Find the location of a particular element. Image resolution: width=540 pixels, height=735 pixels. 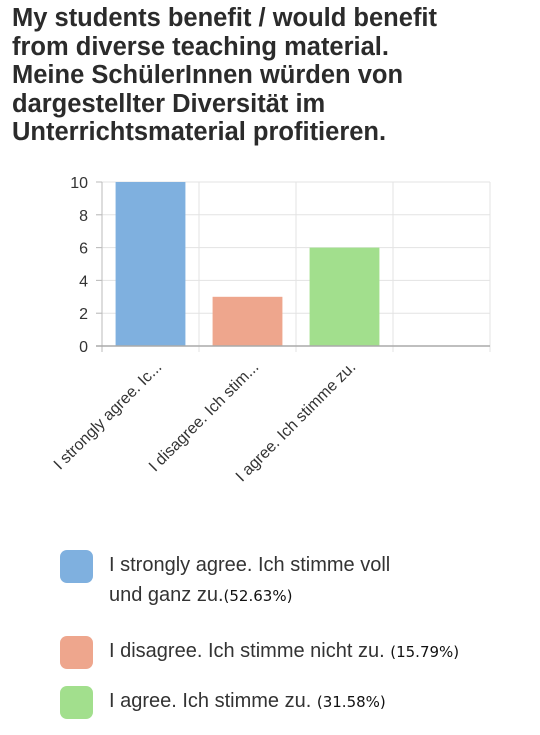

legend-label: I agree. Ich stimme zu. (31.58%) is located at coordinates (247, 701).